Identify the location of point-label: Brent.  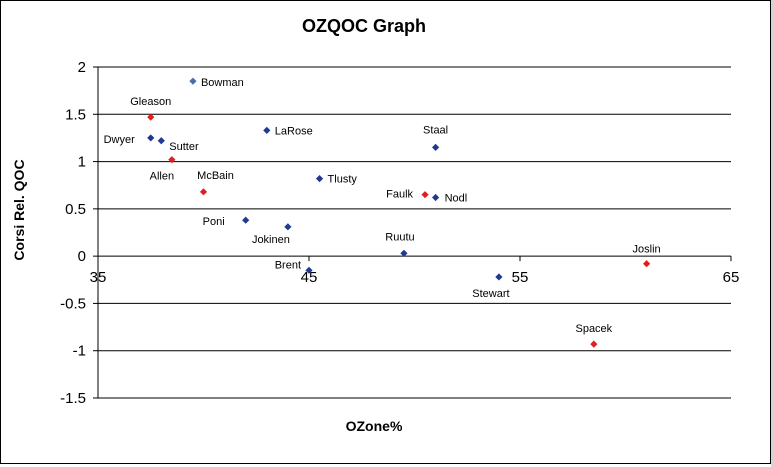
(288, 265).